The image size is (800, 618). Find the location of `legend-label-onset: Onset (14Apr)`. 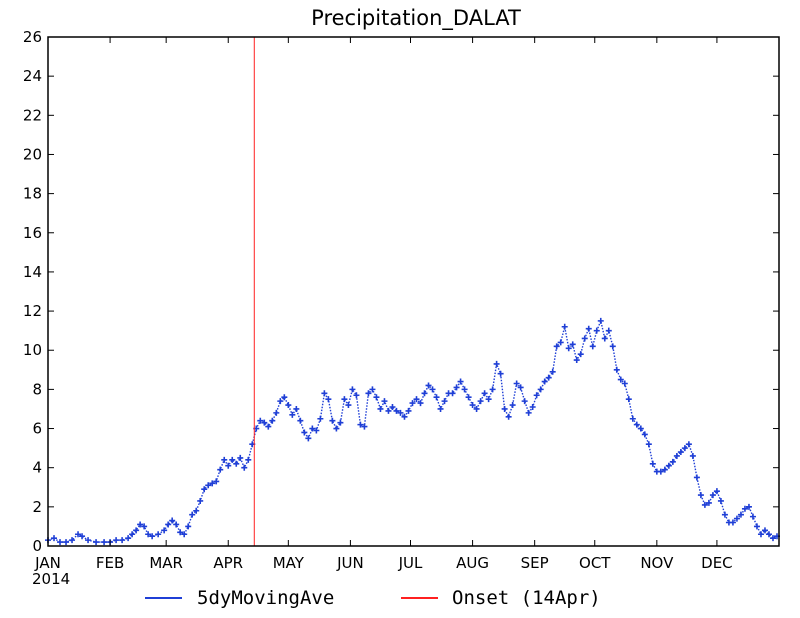

legend-label-onset: Onset (14Apr) is located at coordinates (526, 598).